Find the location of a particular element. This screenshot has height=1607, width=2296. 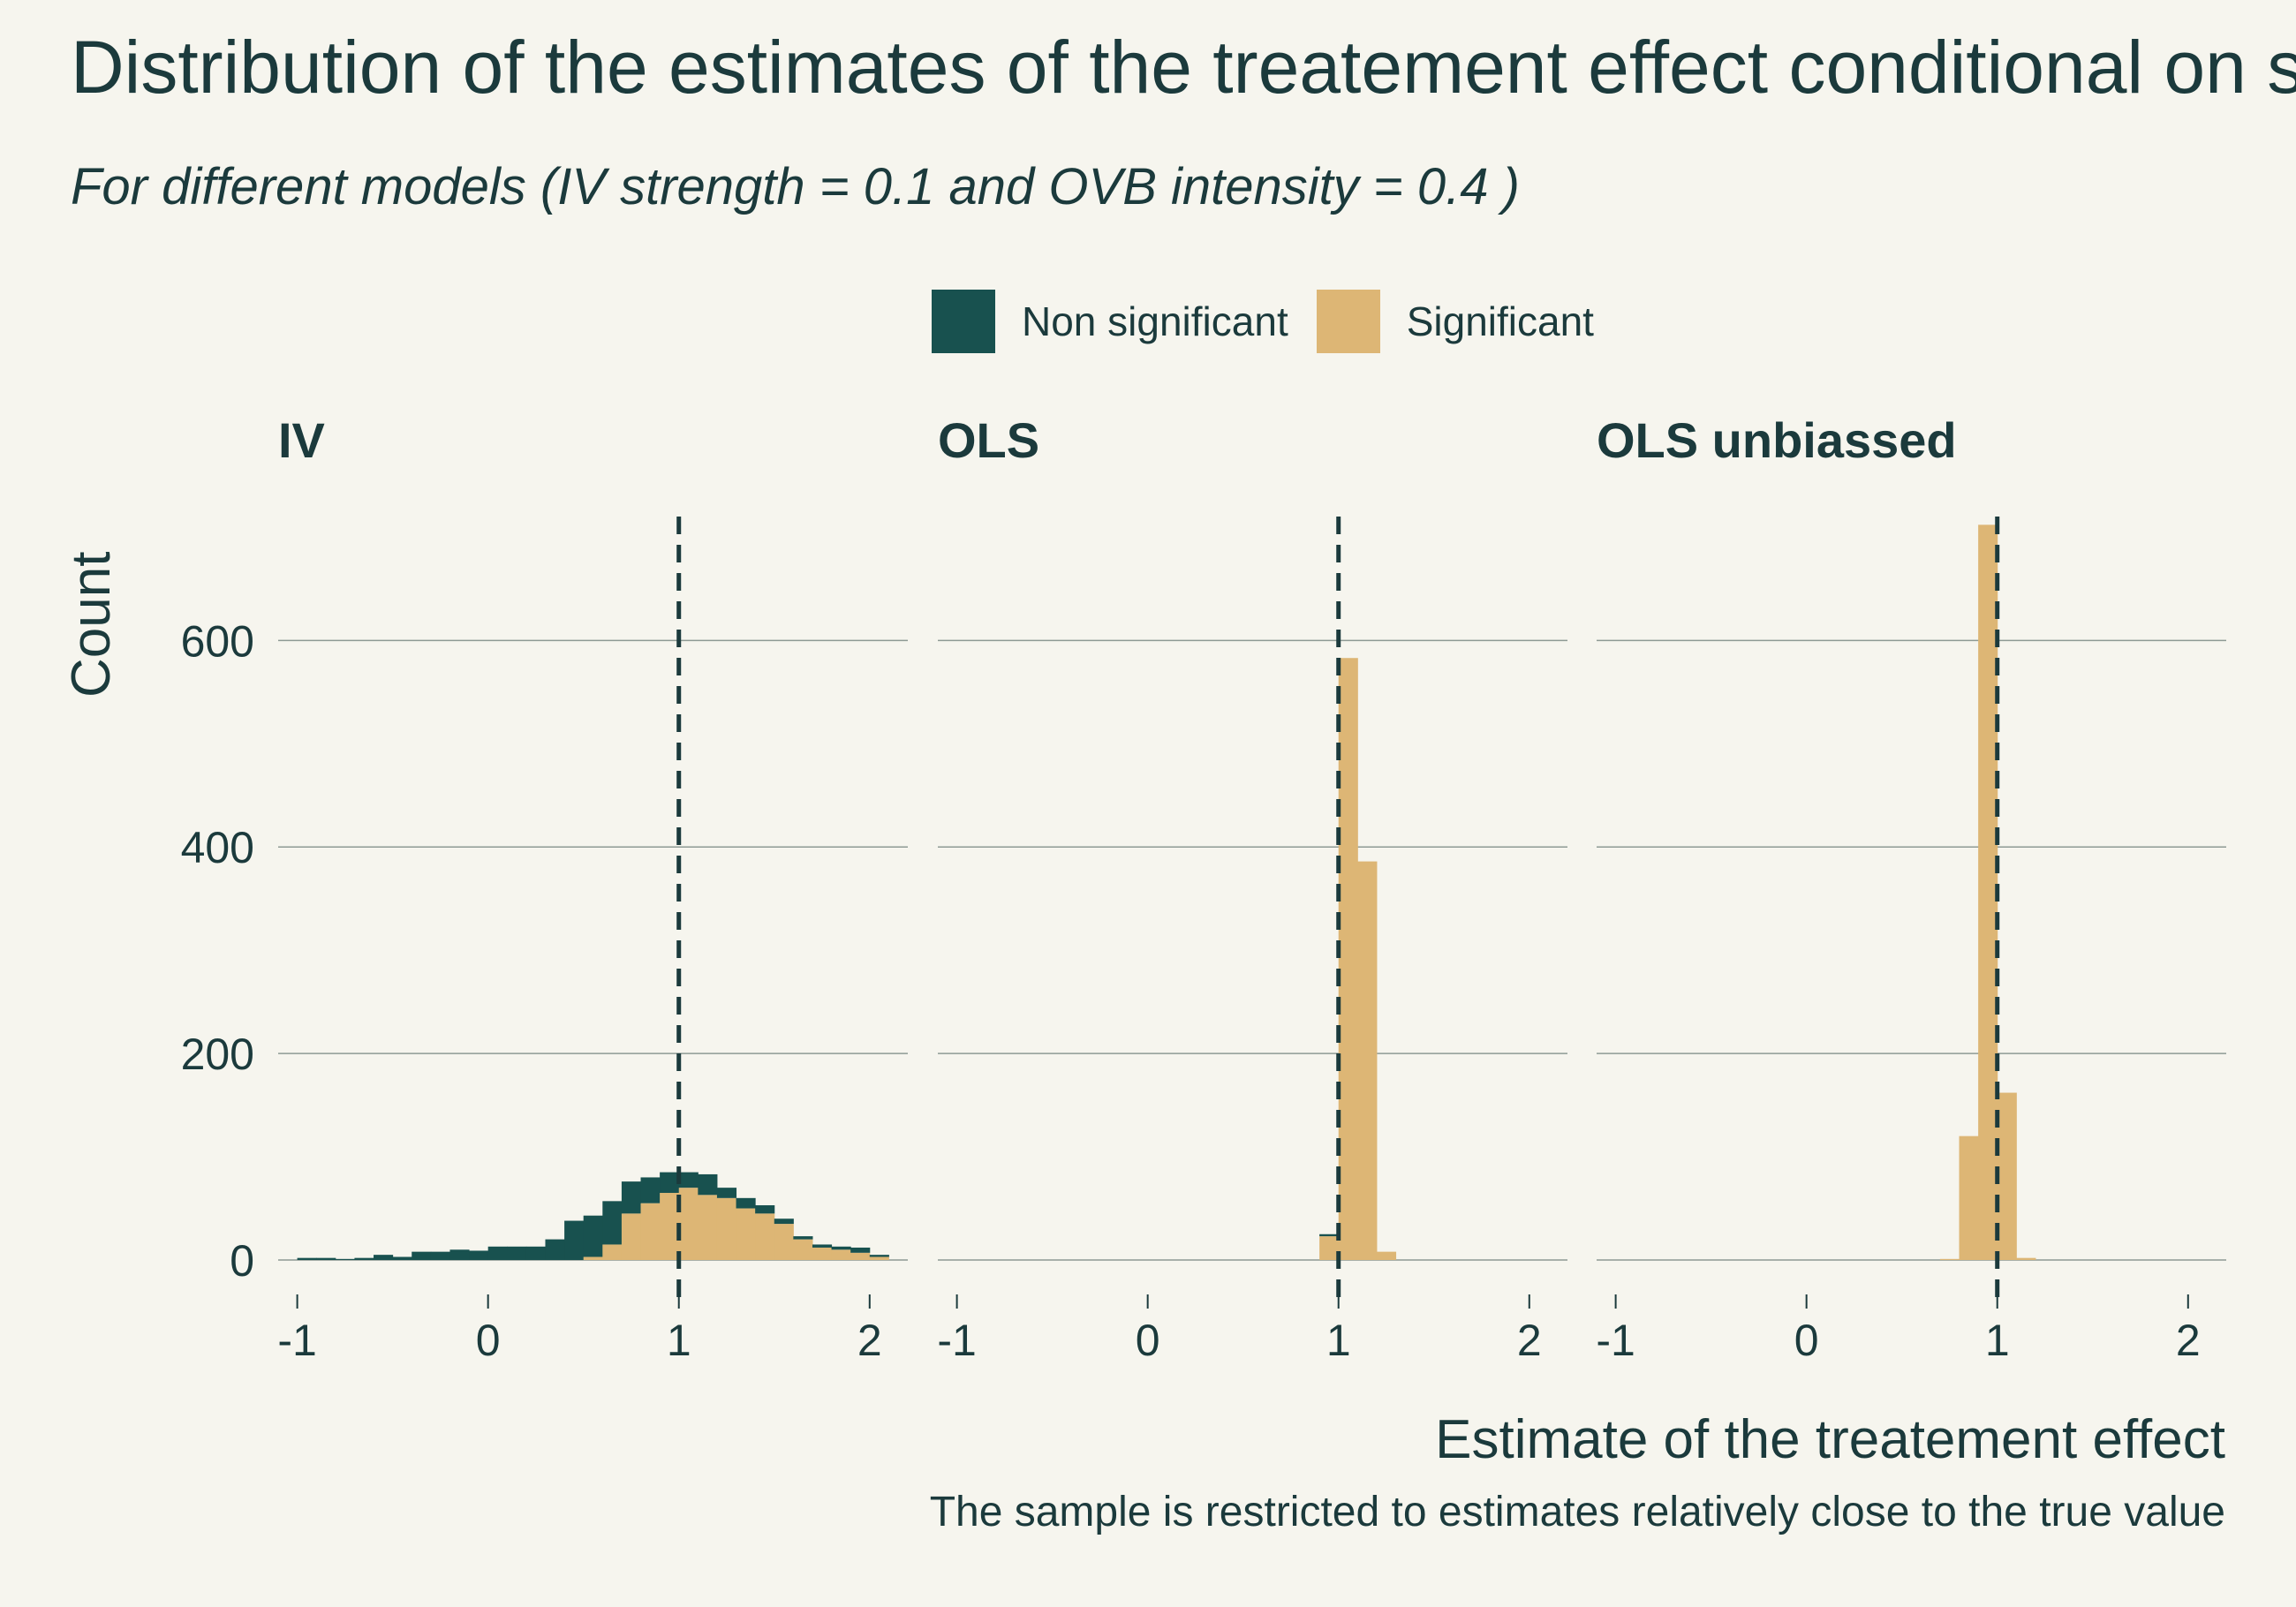

y-tick-label: 0 is located at coordinates (242, 1261).